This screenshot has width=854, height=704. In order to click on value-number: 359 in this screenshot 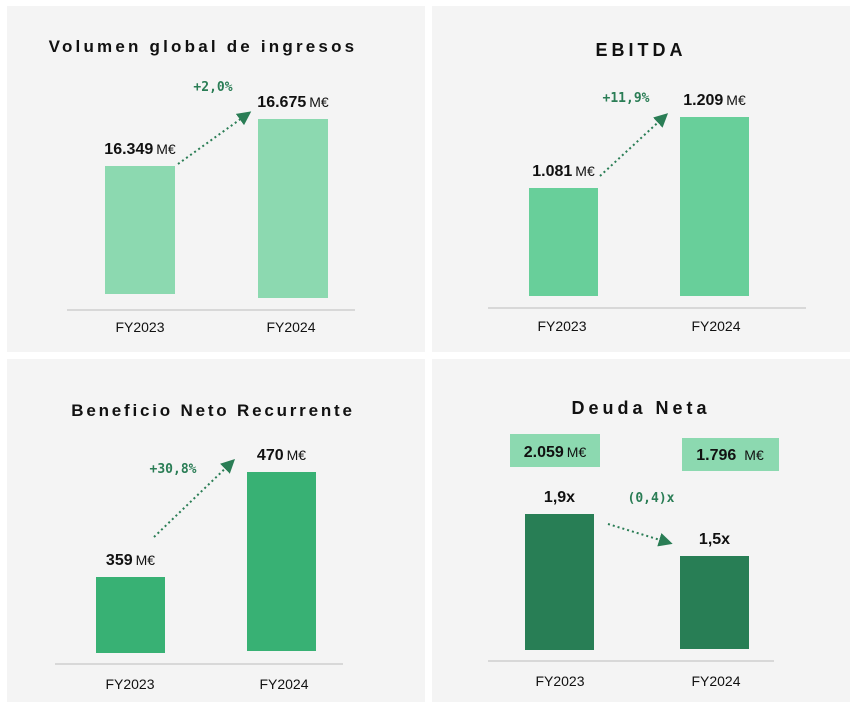, I will do `click(119, 560)`.